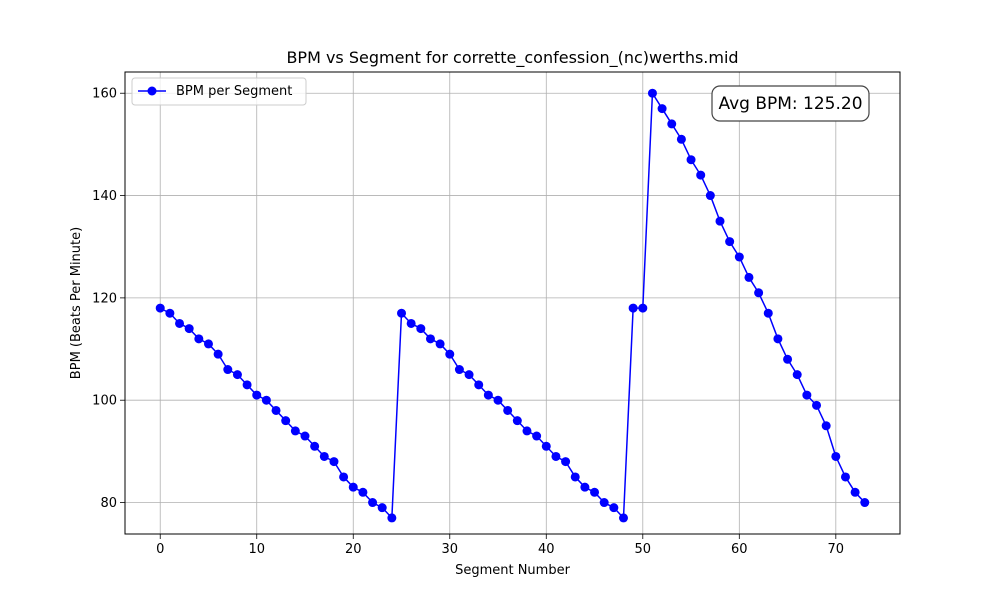 The image size is (1000, 600). I want to click on legend-label: BPM per Segment, so click(234, 91).